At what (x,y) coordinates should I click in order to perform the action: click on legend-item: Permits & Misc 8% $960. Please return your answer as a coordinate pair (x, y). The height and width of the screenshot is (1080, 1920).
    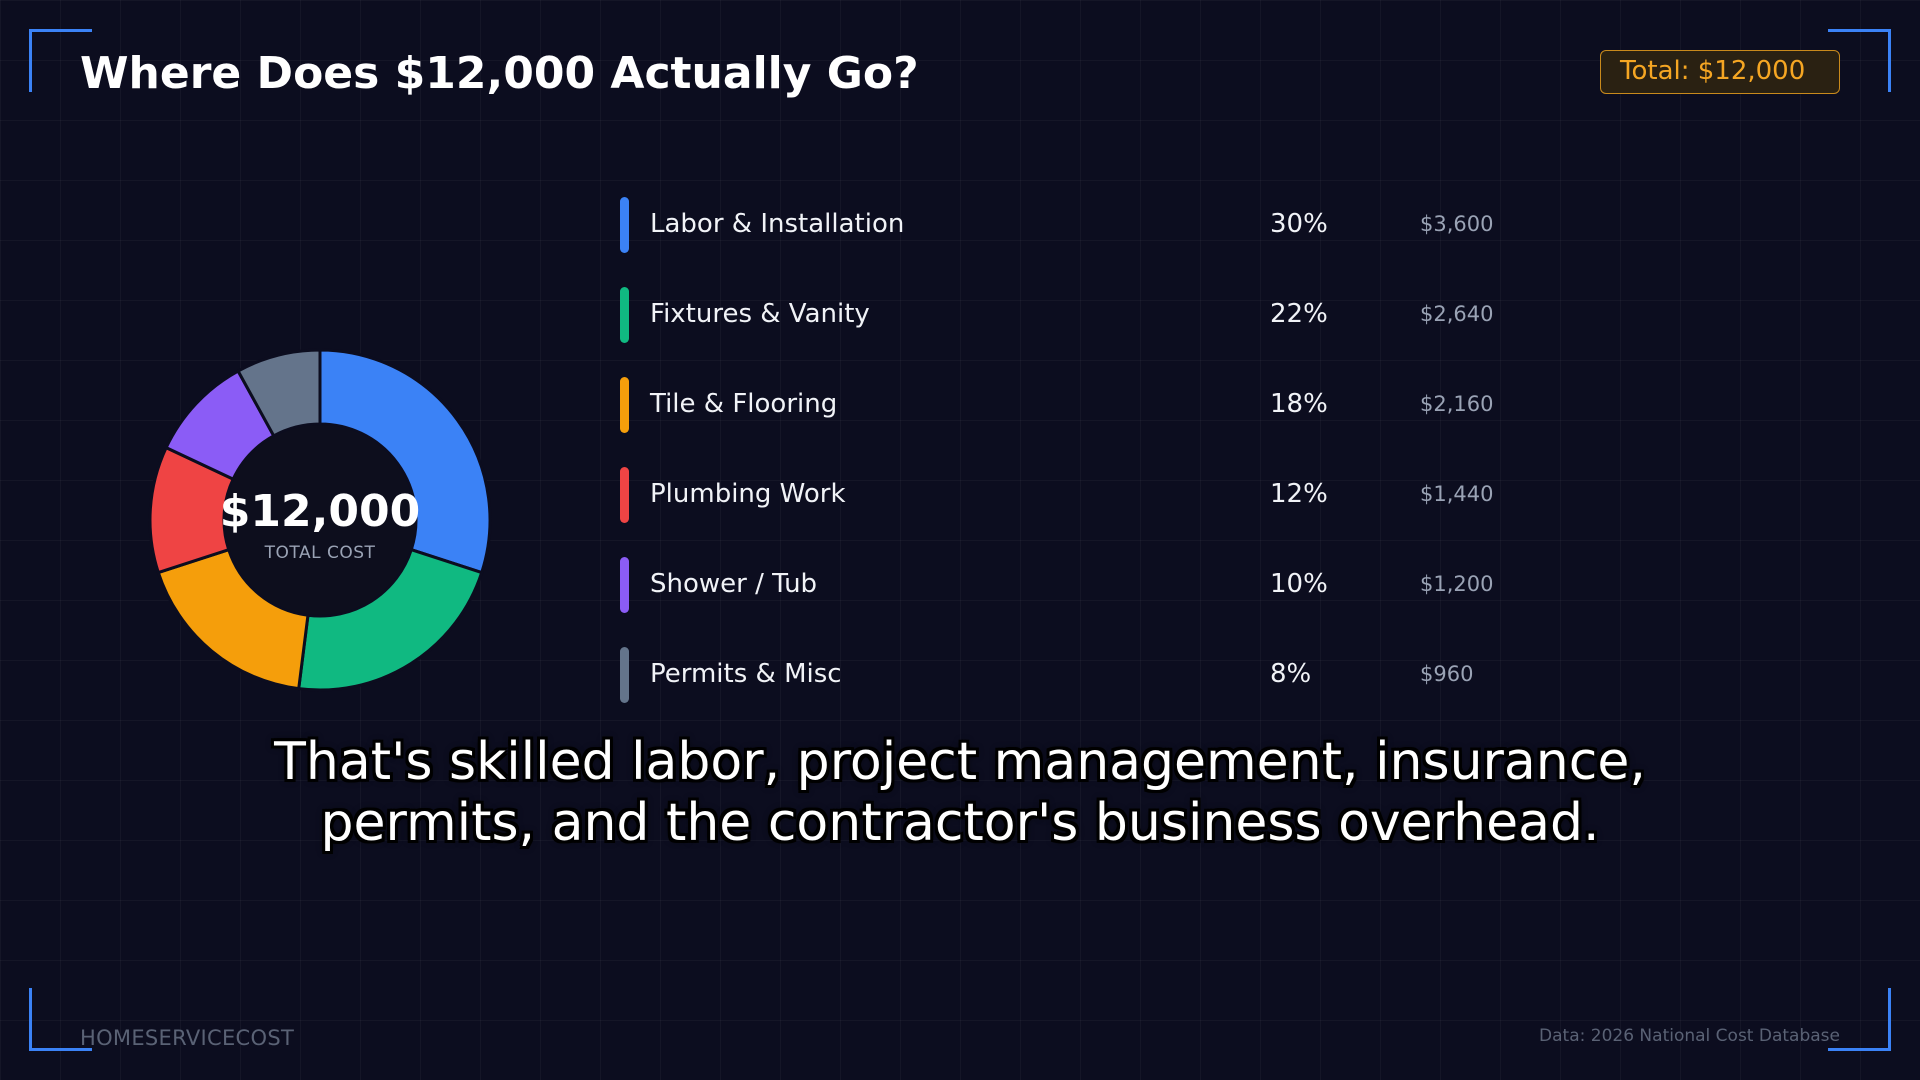
    Looking at the image, I should click on (1070, 675).